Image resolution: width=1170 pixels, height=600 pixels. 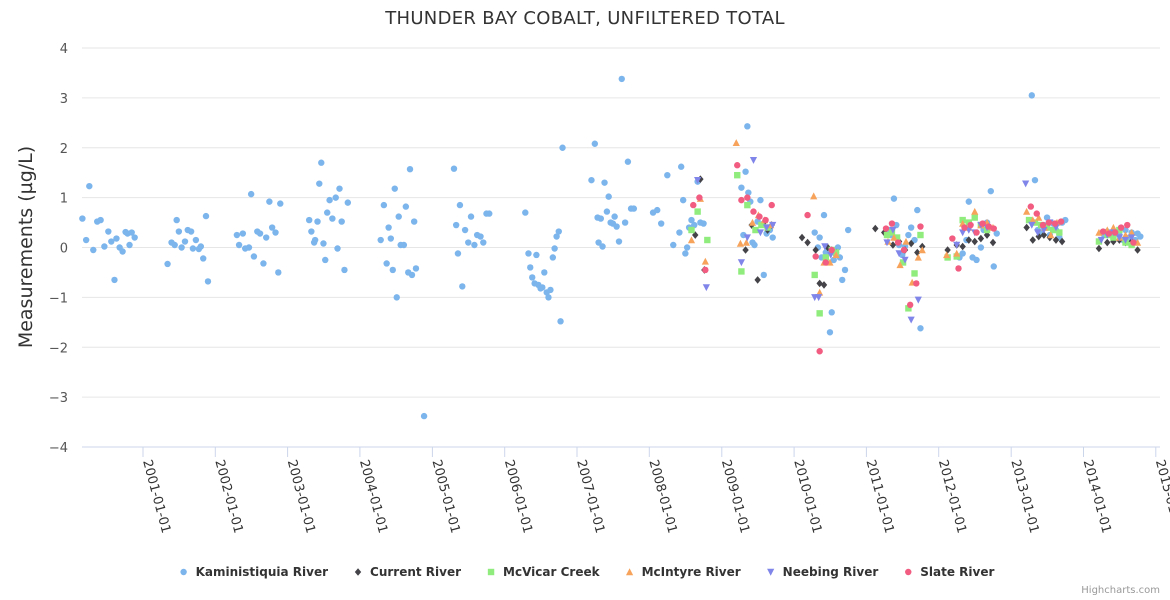 What do you see at coordinates (683, 572) in the screenshot?
I see `legend-item-mcintyre-river: McIntyre River` at bounding box center [683, 572].